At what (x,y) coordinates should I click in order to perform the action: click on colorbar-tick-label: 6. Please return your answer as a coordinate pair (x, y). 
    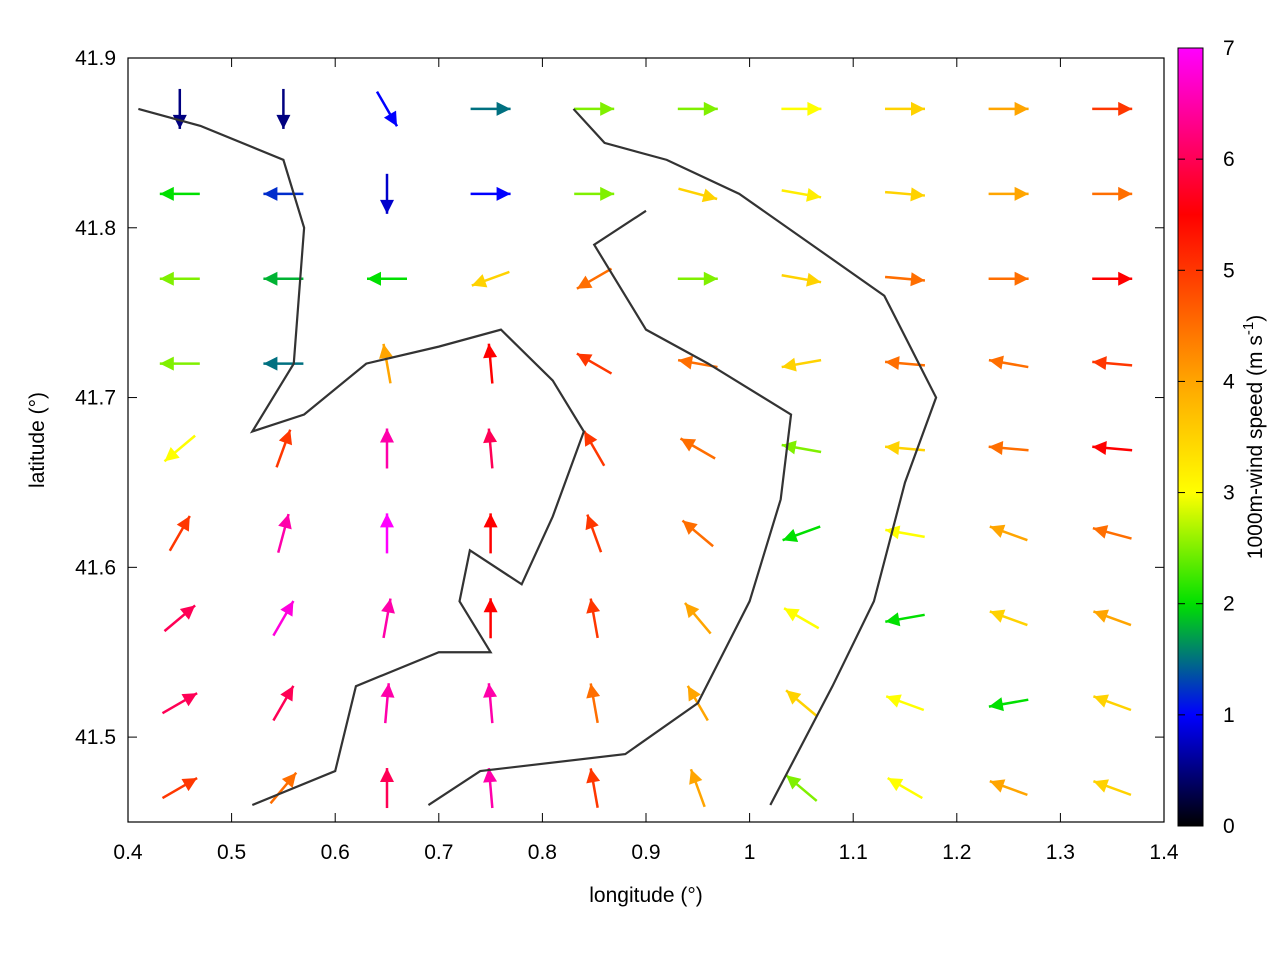
    Looking at the image, I should click on (1229, 159).